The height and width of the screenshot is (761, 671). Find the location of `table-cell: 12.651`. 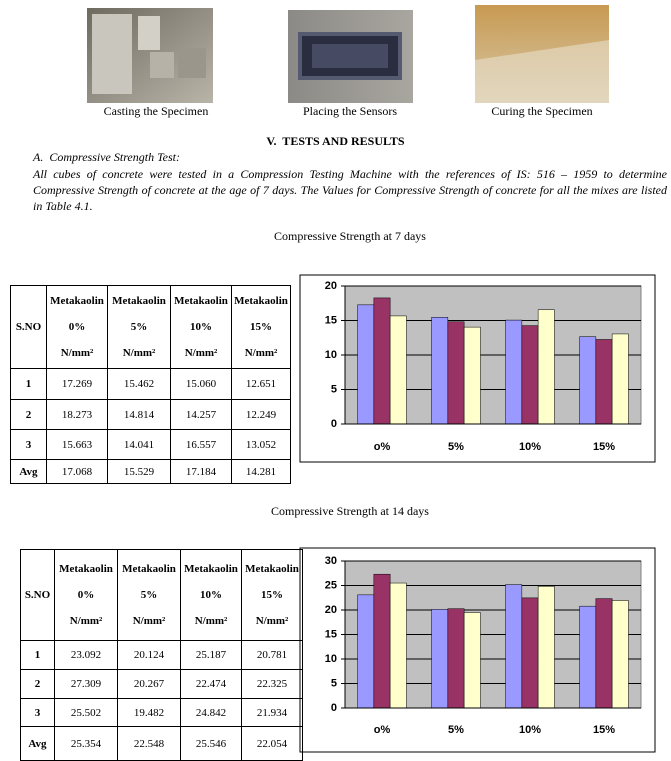

table-cell: 12.651 is located at coordinates (261, 384).